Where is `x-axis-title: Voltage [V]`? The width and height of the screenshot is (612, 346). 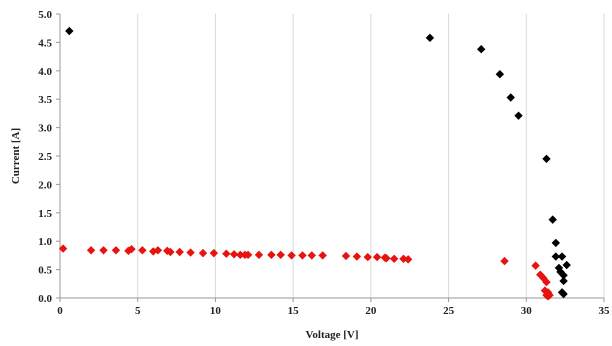 x-axis-title: Voltage [V] is located at coordinates (331, 335).